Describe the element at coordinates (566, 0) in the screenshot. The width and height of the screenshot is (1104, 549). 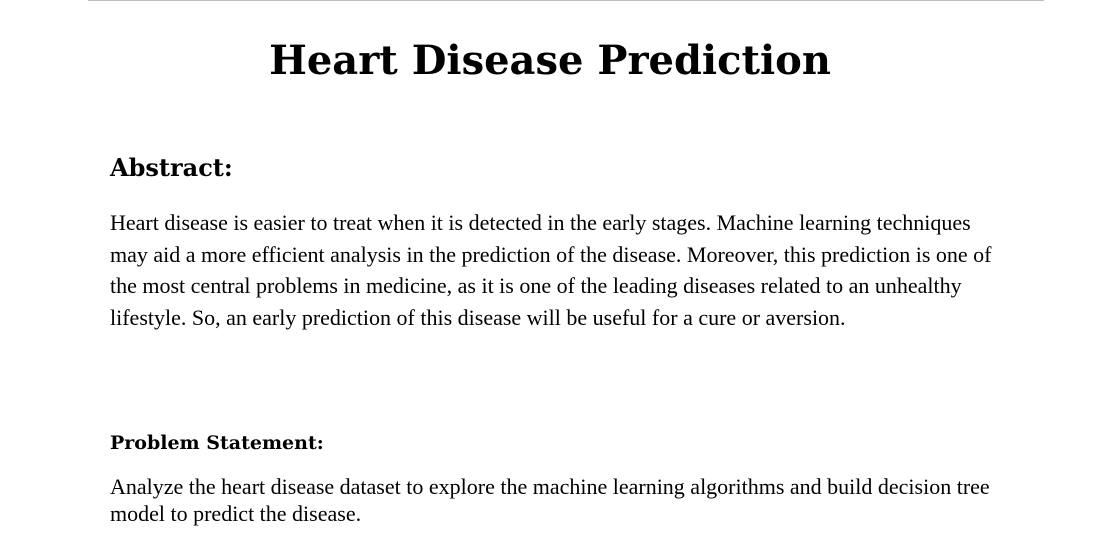
I see `page-top-divider` at that location.